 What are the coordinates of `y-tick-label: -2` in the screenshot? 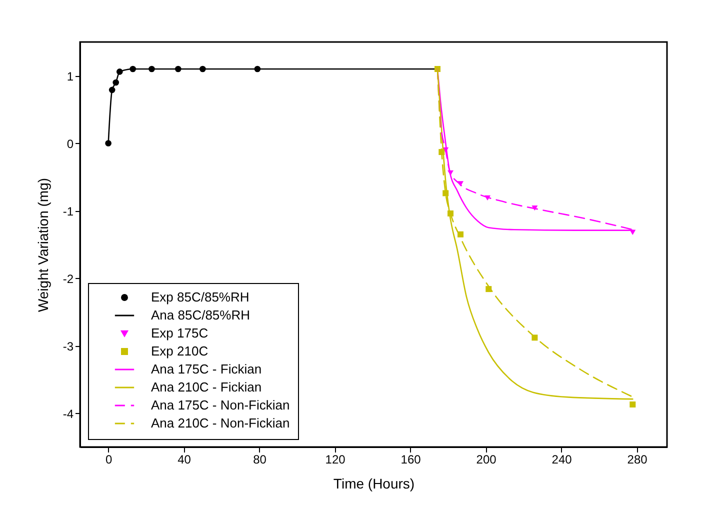 It's located at (68, 279).